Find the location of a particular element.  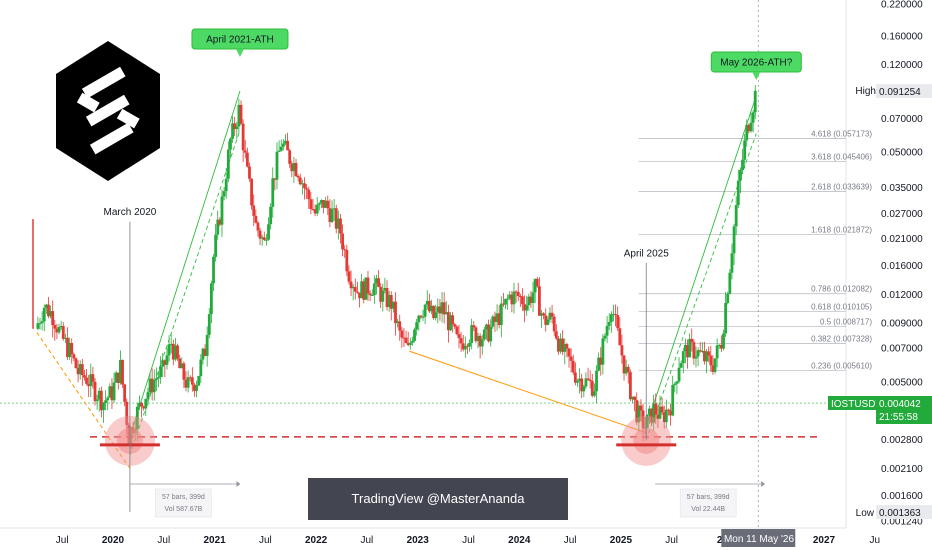

measure-box: 57 bars, 399d Vol 587.67B is located at coordinates (185, 499).